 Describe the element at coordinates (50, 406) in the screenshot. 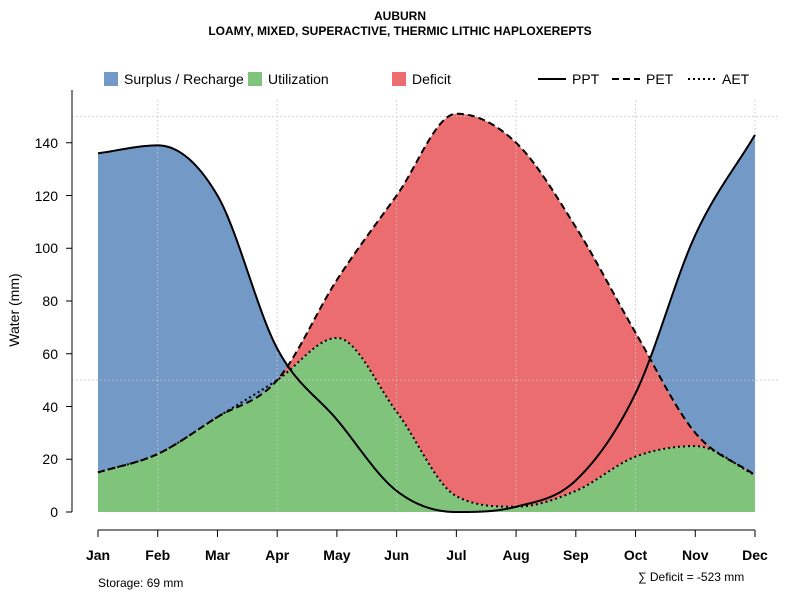

I see `y-tick-label: 40` at that location.